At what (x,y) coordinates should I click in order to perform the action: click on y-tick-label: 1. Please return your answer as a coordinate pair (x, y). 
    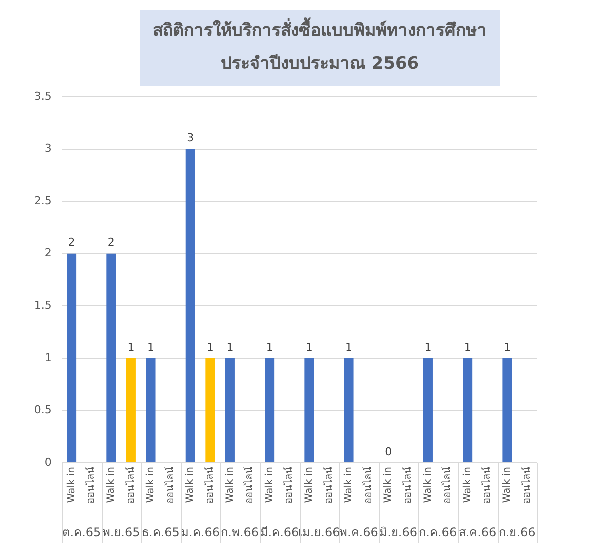
    Looking at the image, I should click on (48, 357).